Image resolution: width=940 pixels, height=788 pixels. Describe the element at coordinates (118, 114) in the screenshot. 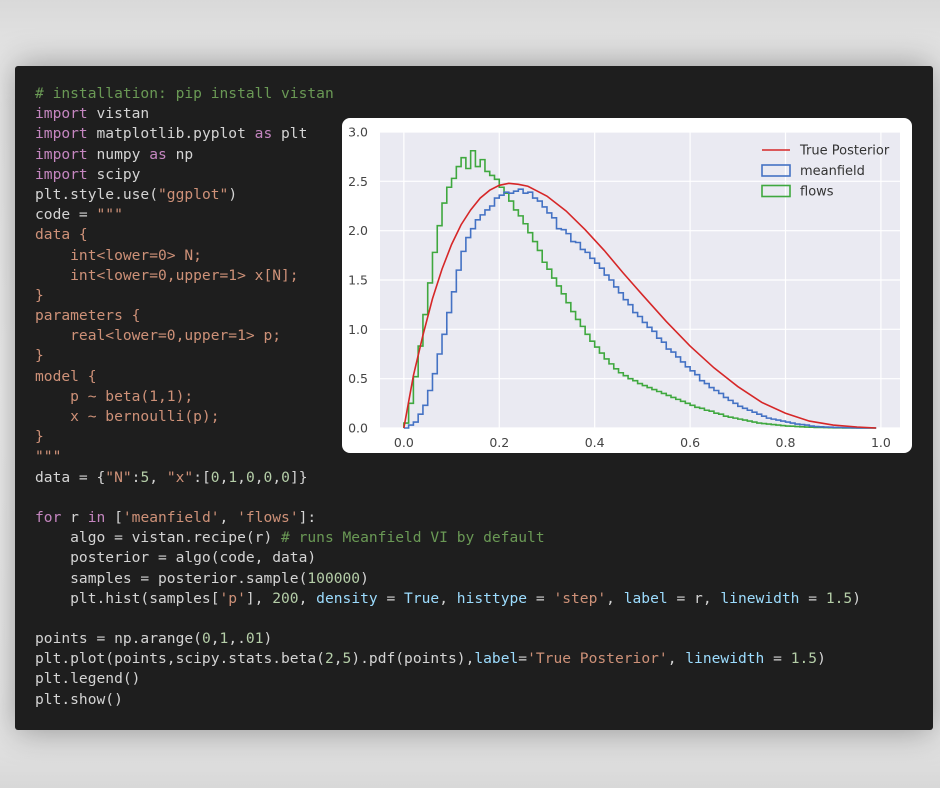

I see `code-token: vistan` at that location.